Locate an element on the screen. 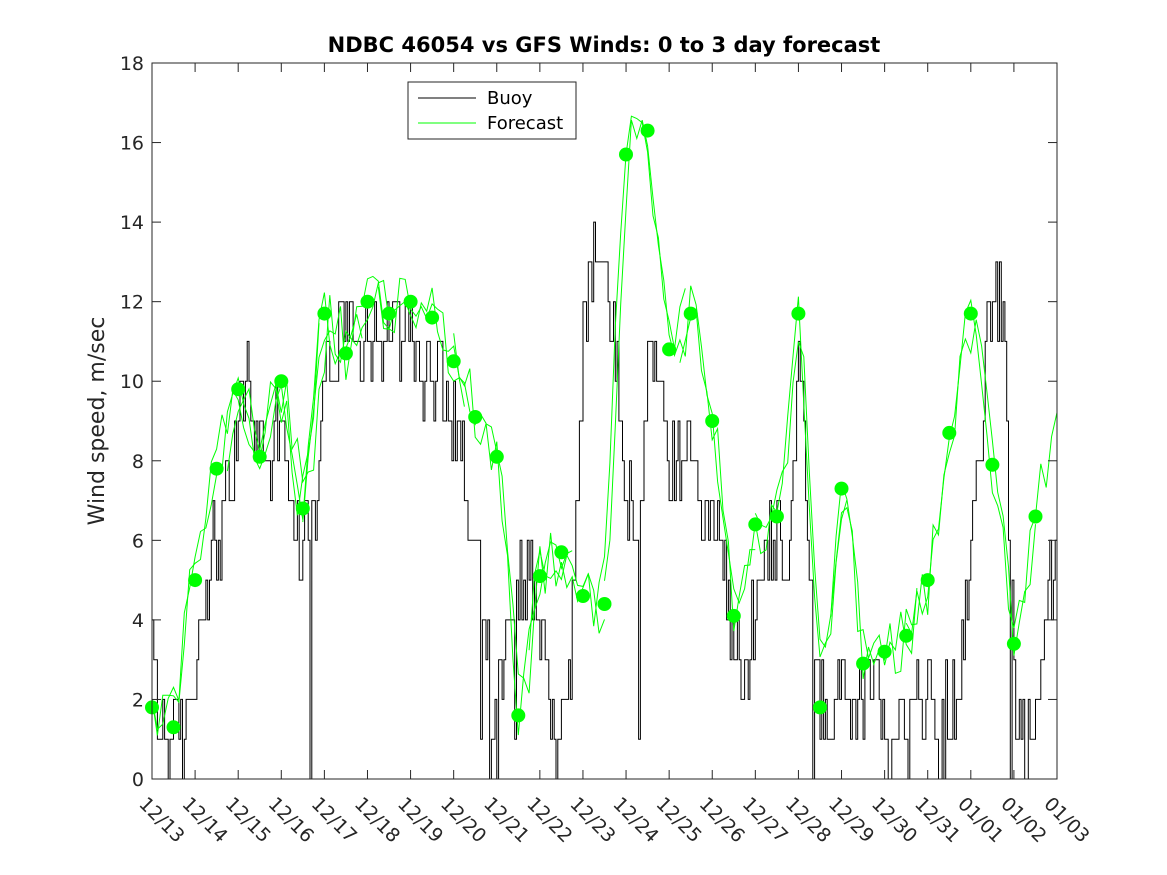  y-tick-label: 2 is located at coordinates (138, 700).